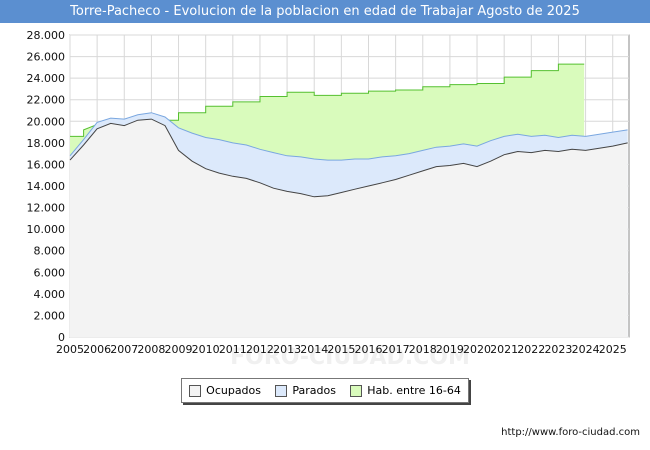  Describe the element at coordinates (233, 349) in the screenshot. I see `x-tick-label: 2011` at that location.